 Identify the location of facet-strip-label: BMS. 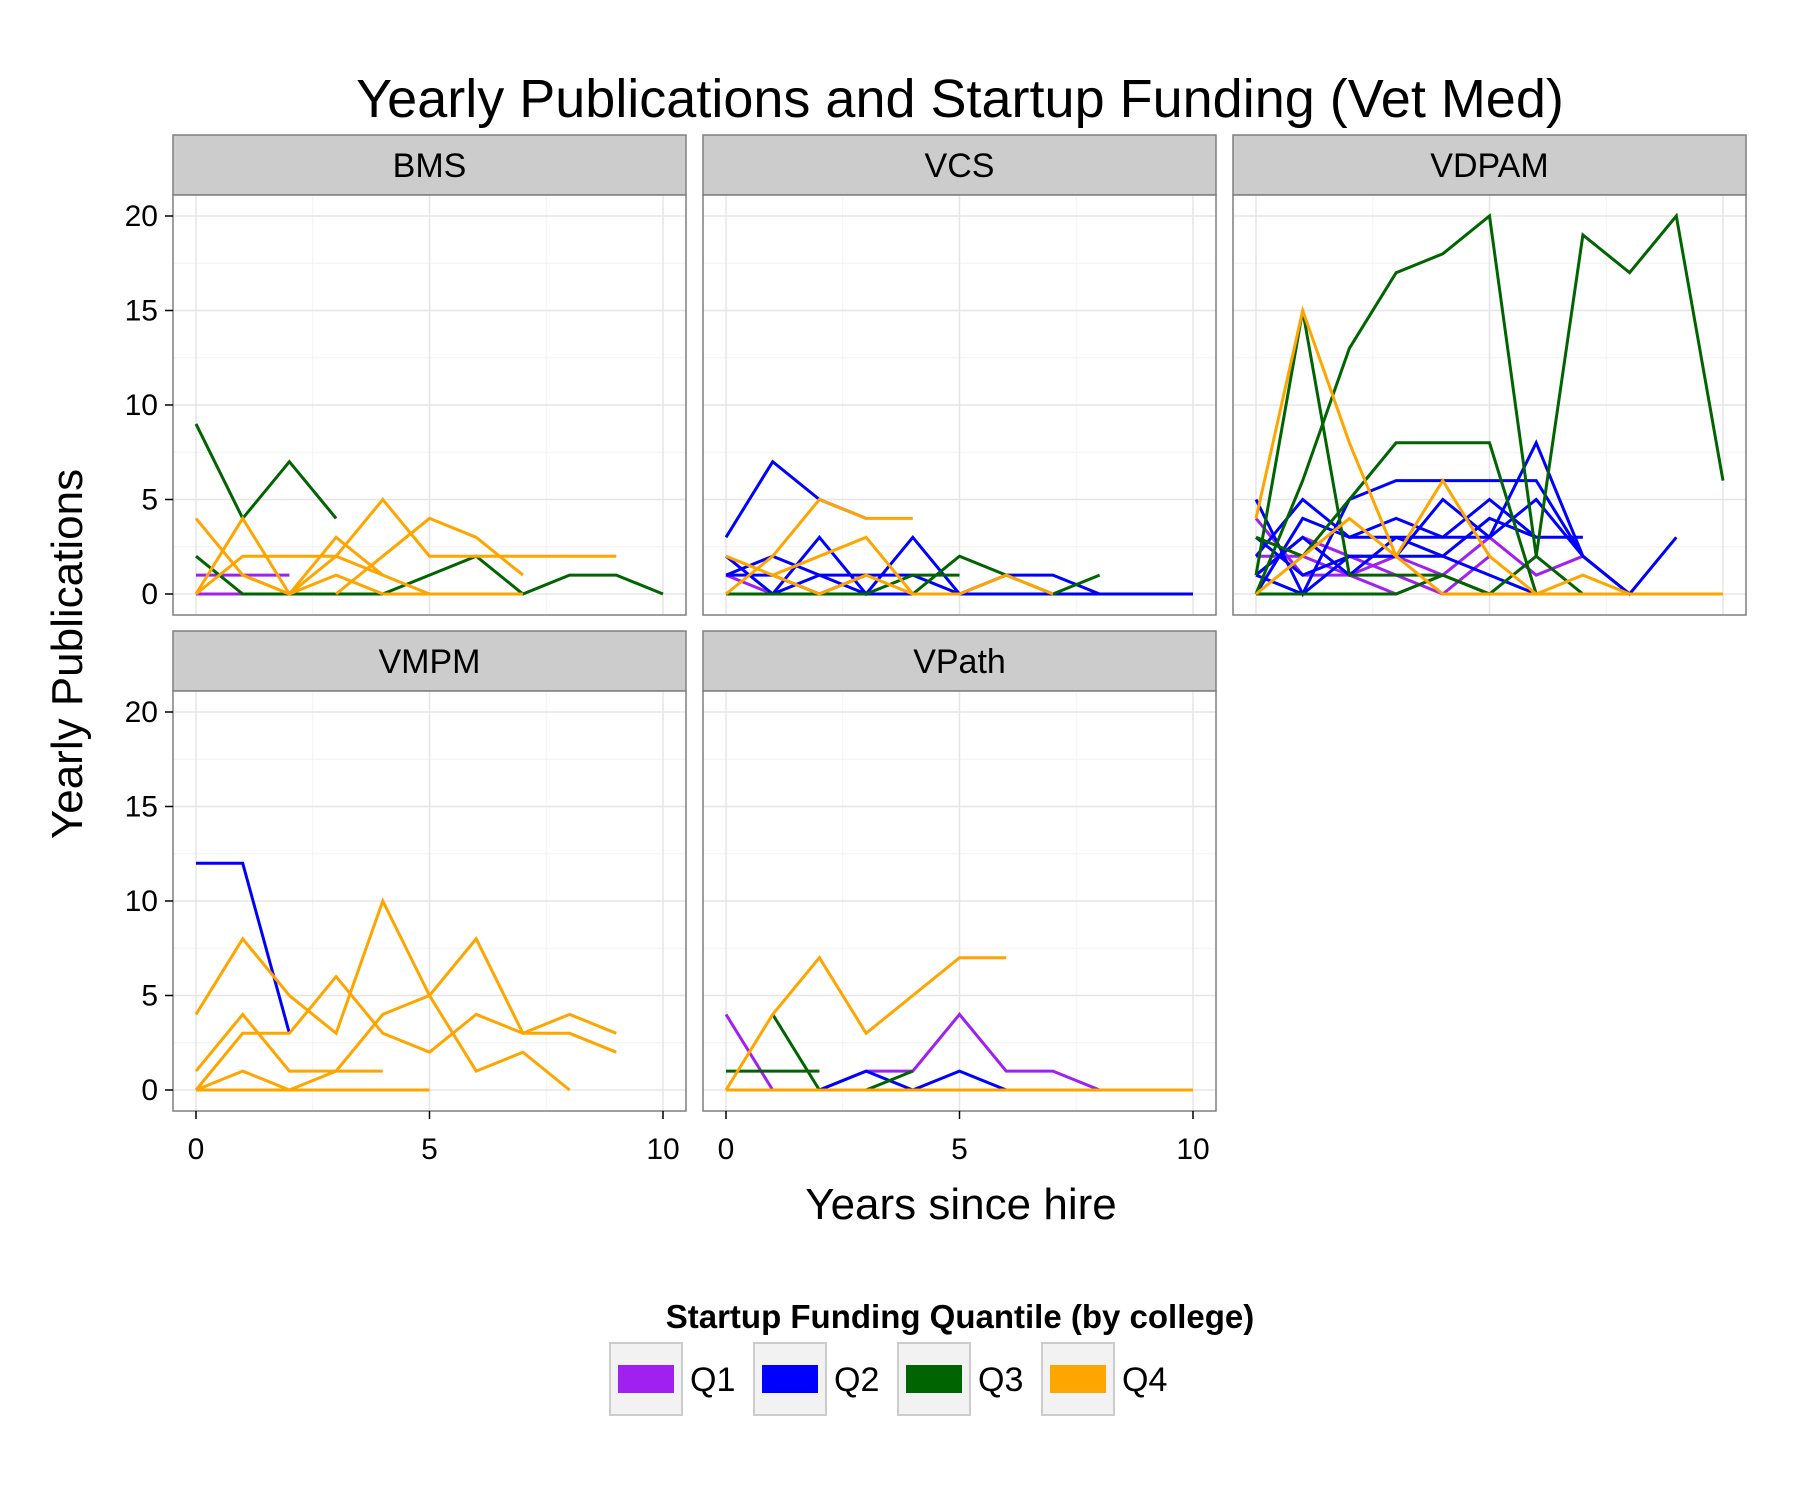
(430, 166).